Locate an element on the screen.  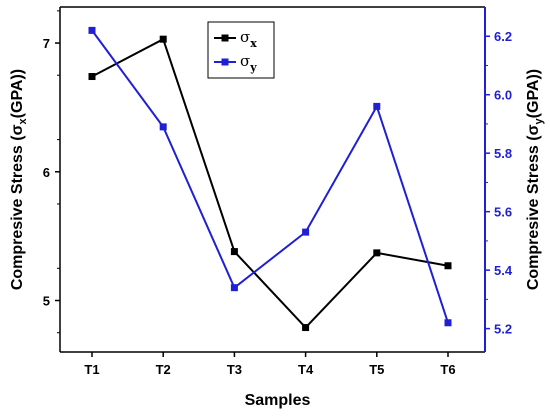
point-x-T1 is located at coordinates (92, 77).